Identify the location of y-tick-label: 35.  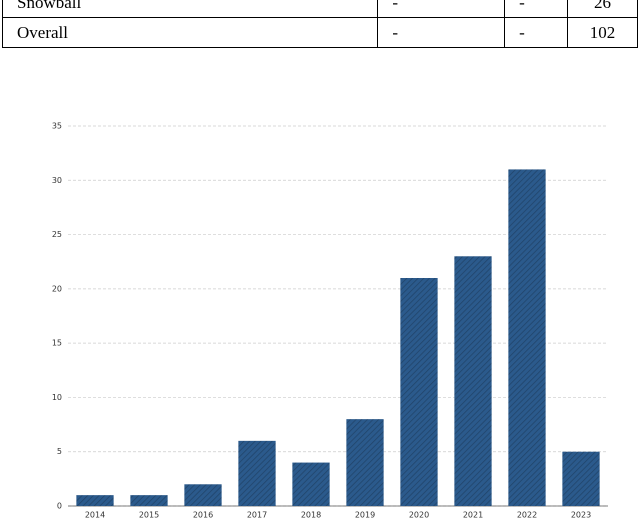
(57, 126).